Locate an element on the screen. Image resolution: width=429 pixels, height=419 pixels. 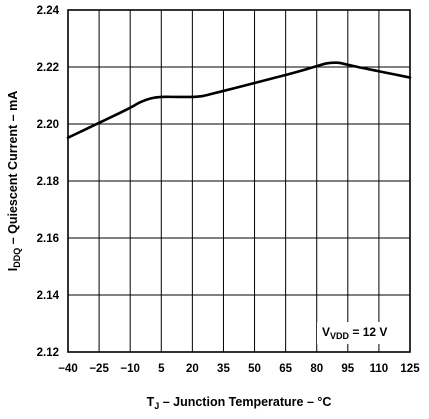
x-tick-label: −10 is located at coordinates (130, 369).